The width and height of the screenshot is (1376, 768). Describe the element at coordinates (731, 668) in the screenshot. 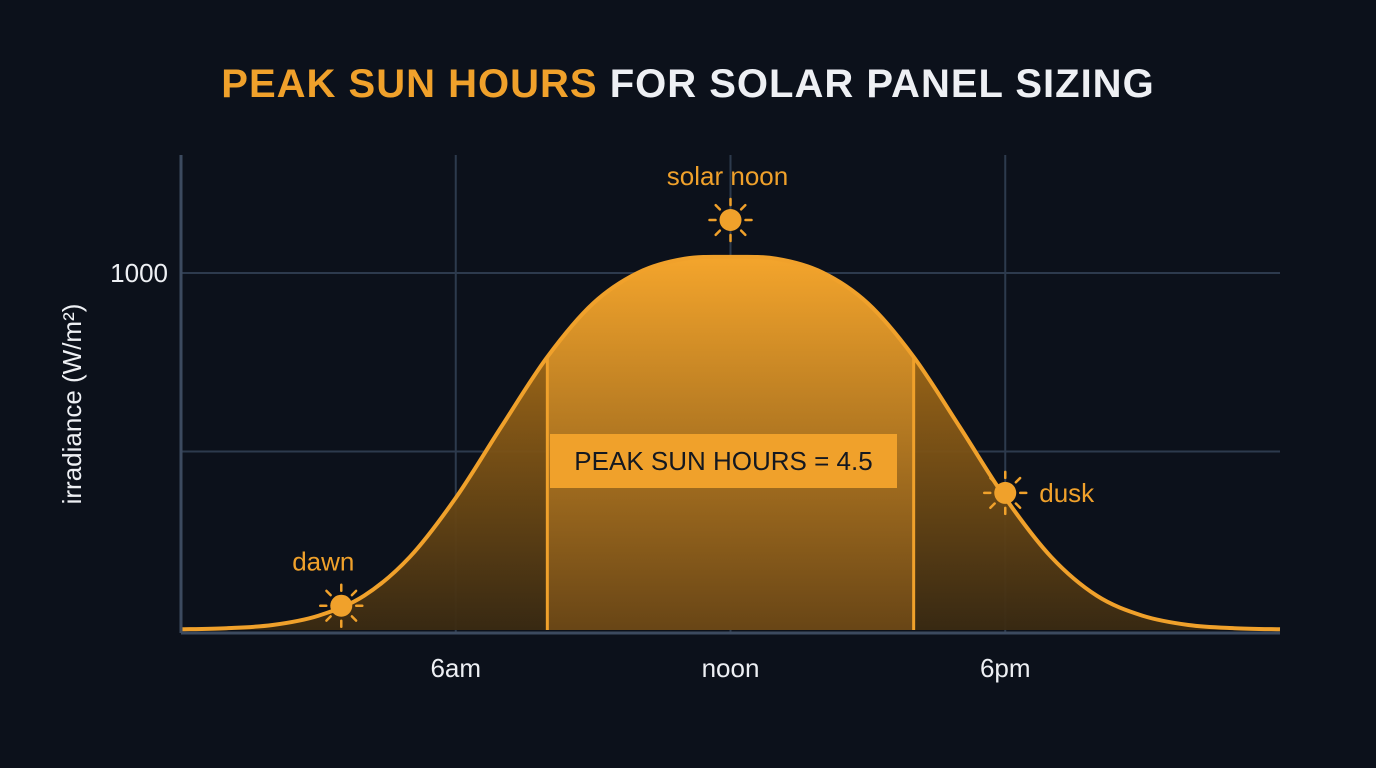

I see `x-tick-label-1: noon` at that location.